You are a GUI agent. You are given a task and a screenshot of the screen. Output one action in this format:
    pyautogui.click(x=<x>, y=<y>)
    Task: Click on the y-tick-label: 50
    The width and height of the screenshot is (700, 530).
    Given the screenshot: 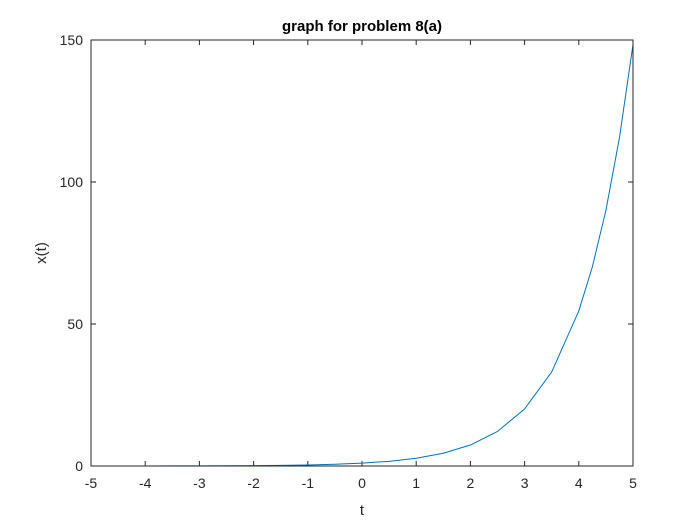 What is the action you would take?
    pyautogui.click(x=75, y=324)
    